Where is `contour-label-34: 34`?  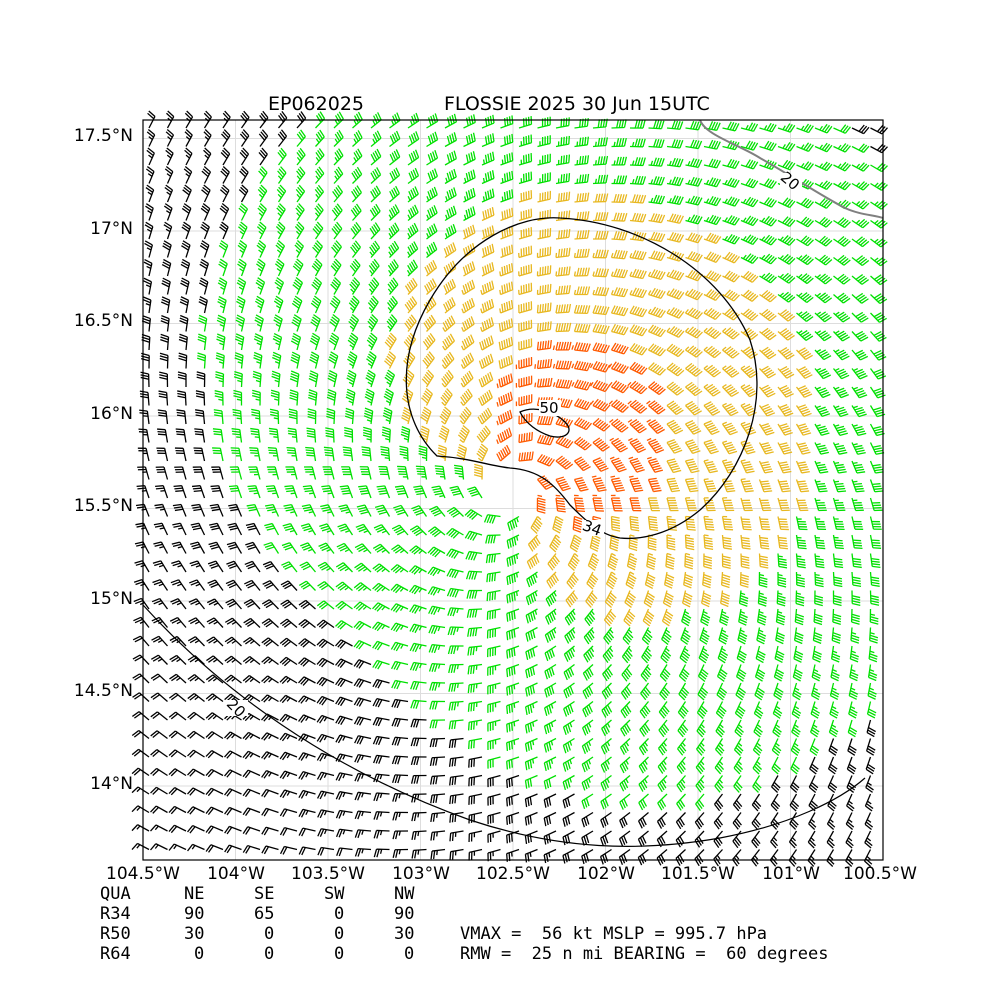
contour-label-34: 34 is located at coordinates (592, 527).